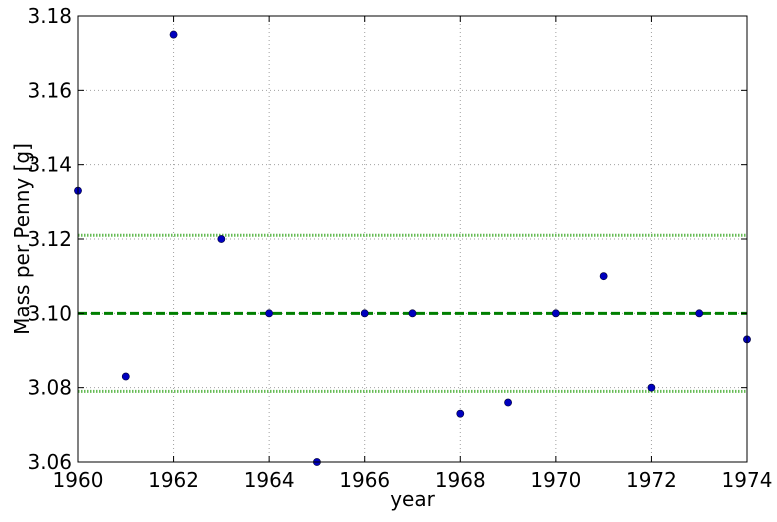  Describe the element at coordinates (269, 480) in the screenshot. I see `x-tick-label: 1964` at that location.